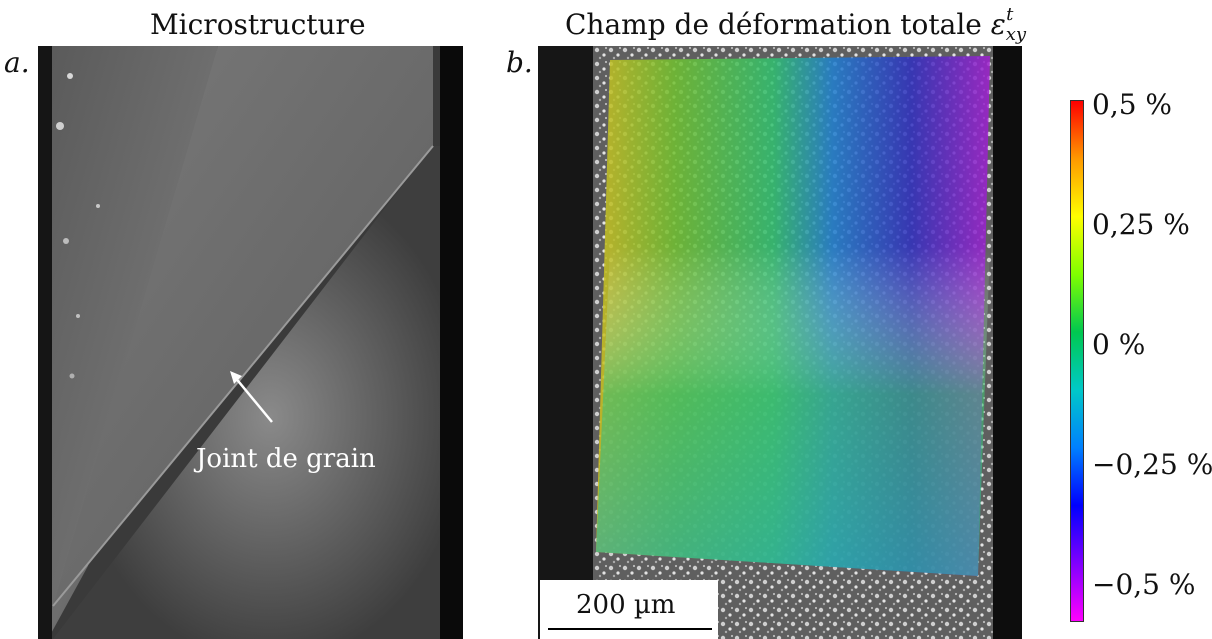 The image size is (1212, 639). What do you see at coordinates (1141, 224) in the screenshot?
I see `colorbar-tick-label: 0,25 %` at bounding box center [1141, 224].